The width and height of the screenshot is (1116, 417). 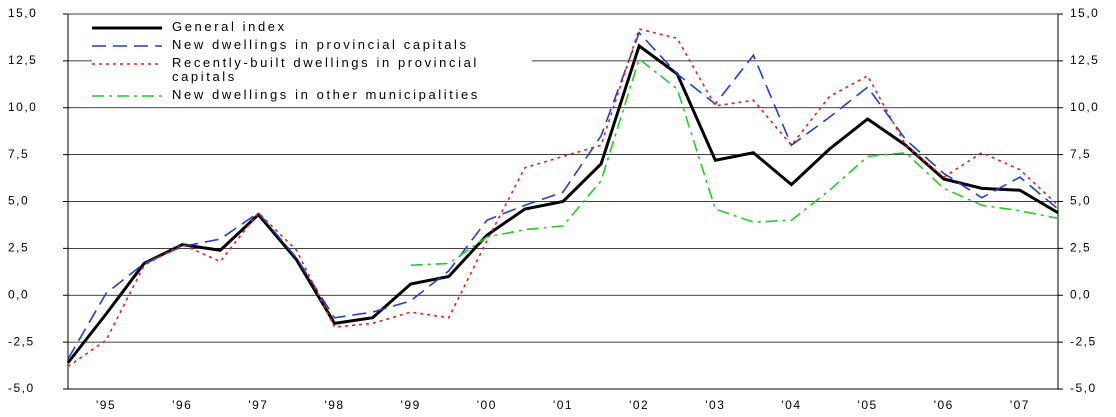 What do you see at coordinates (320, 44) in the screenshot?
I see `legend-label: New dwellings in provincial capitals` at bounding box center [320, 44].